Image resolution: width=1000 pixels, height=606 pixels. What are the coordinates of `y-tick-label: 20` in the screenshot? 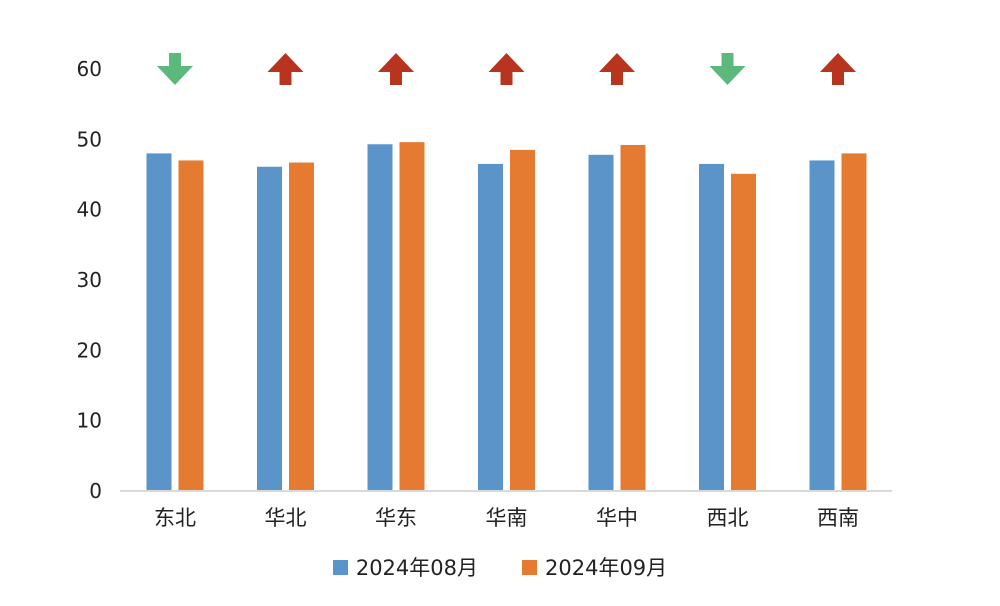 It's located at (89, 350).